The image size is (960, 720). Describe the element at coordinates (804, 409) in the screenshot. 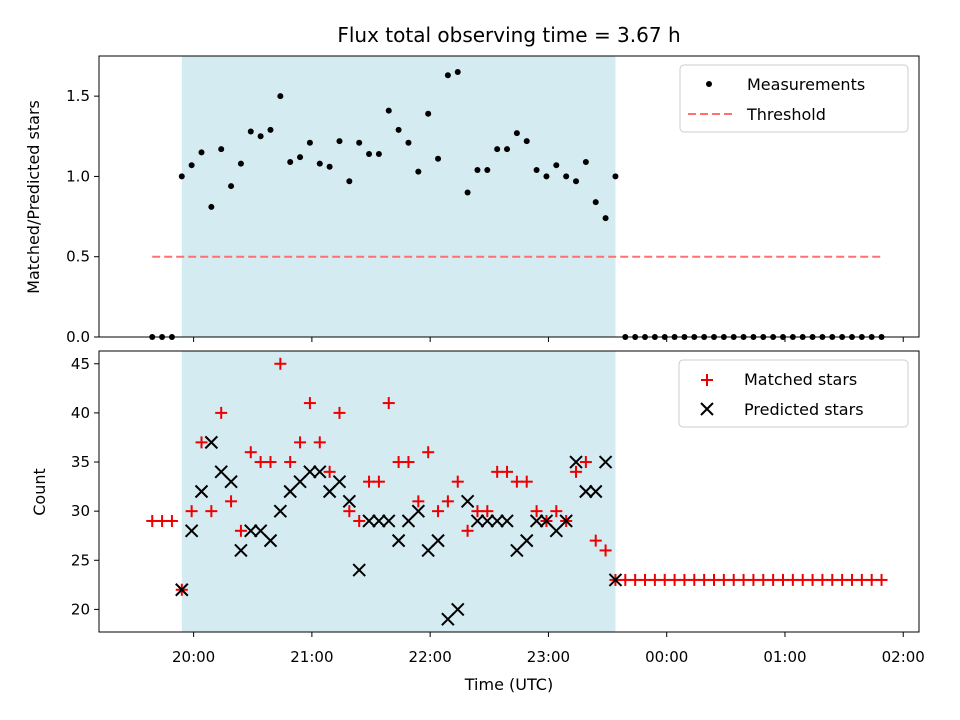

I see `predicted-stars-legend-label: Predicted stars` at that location.